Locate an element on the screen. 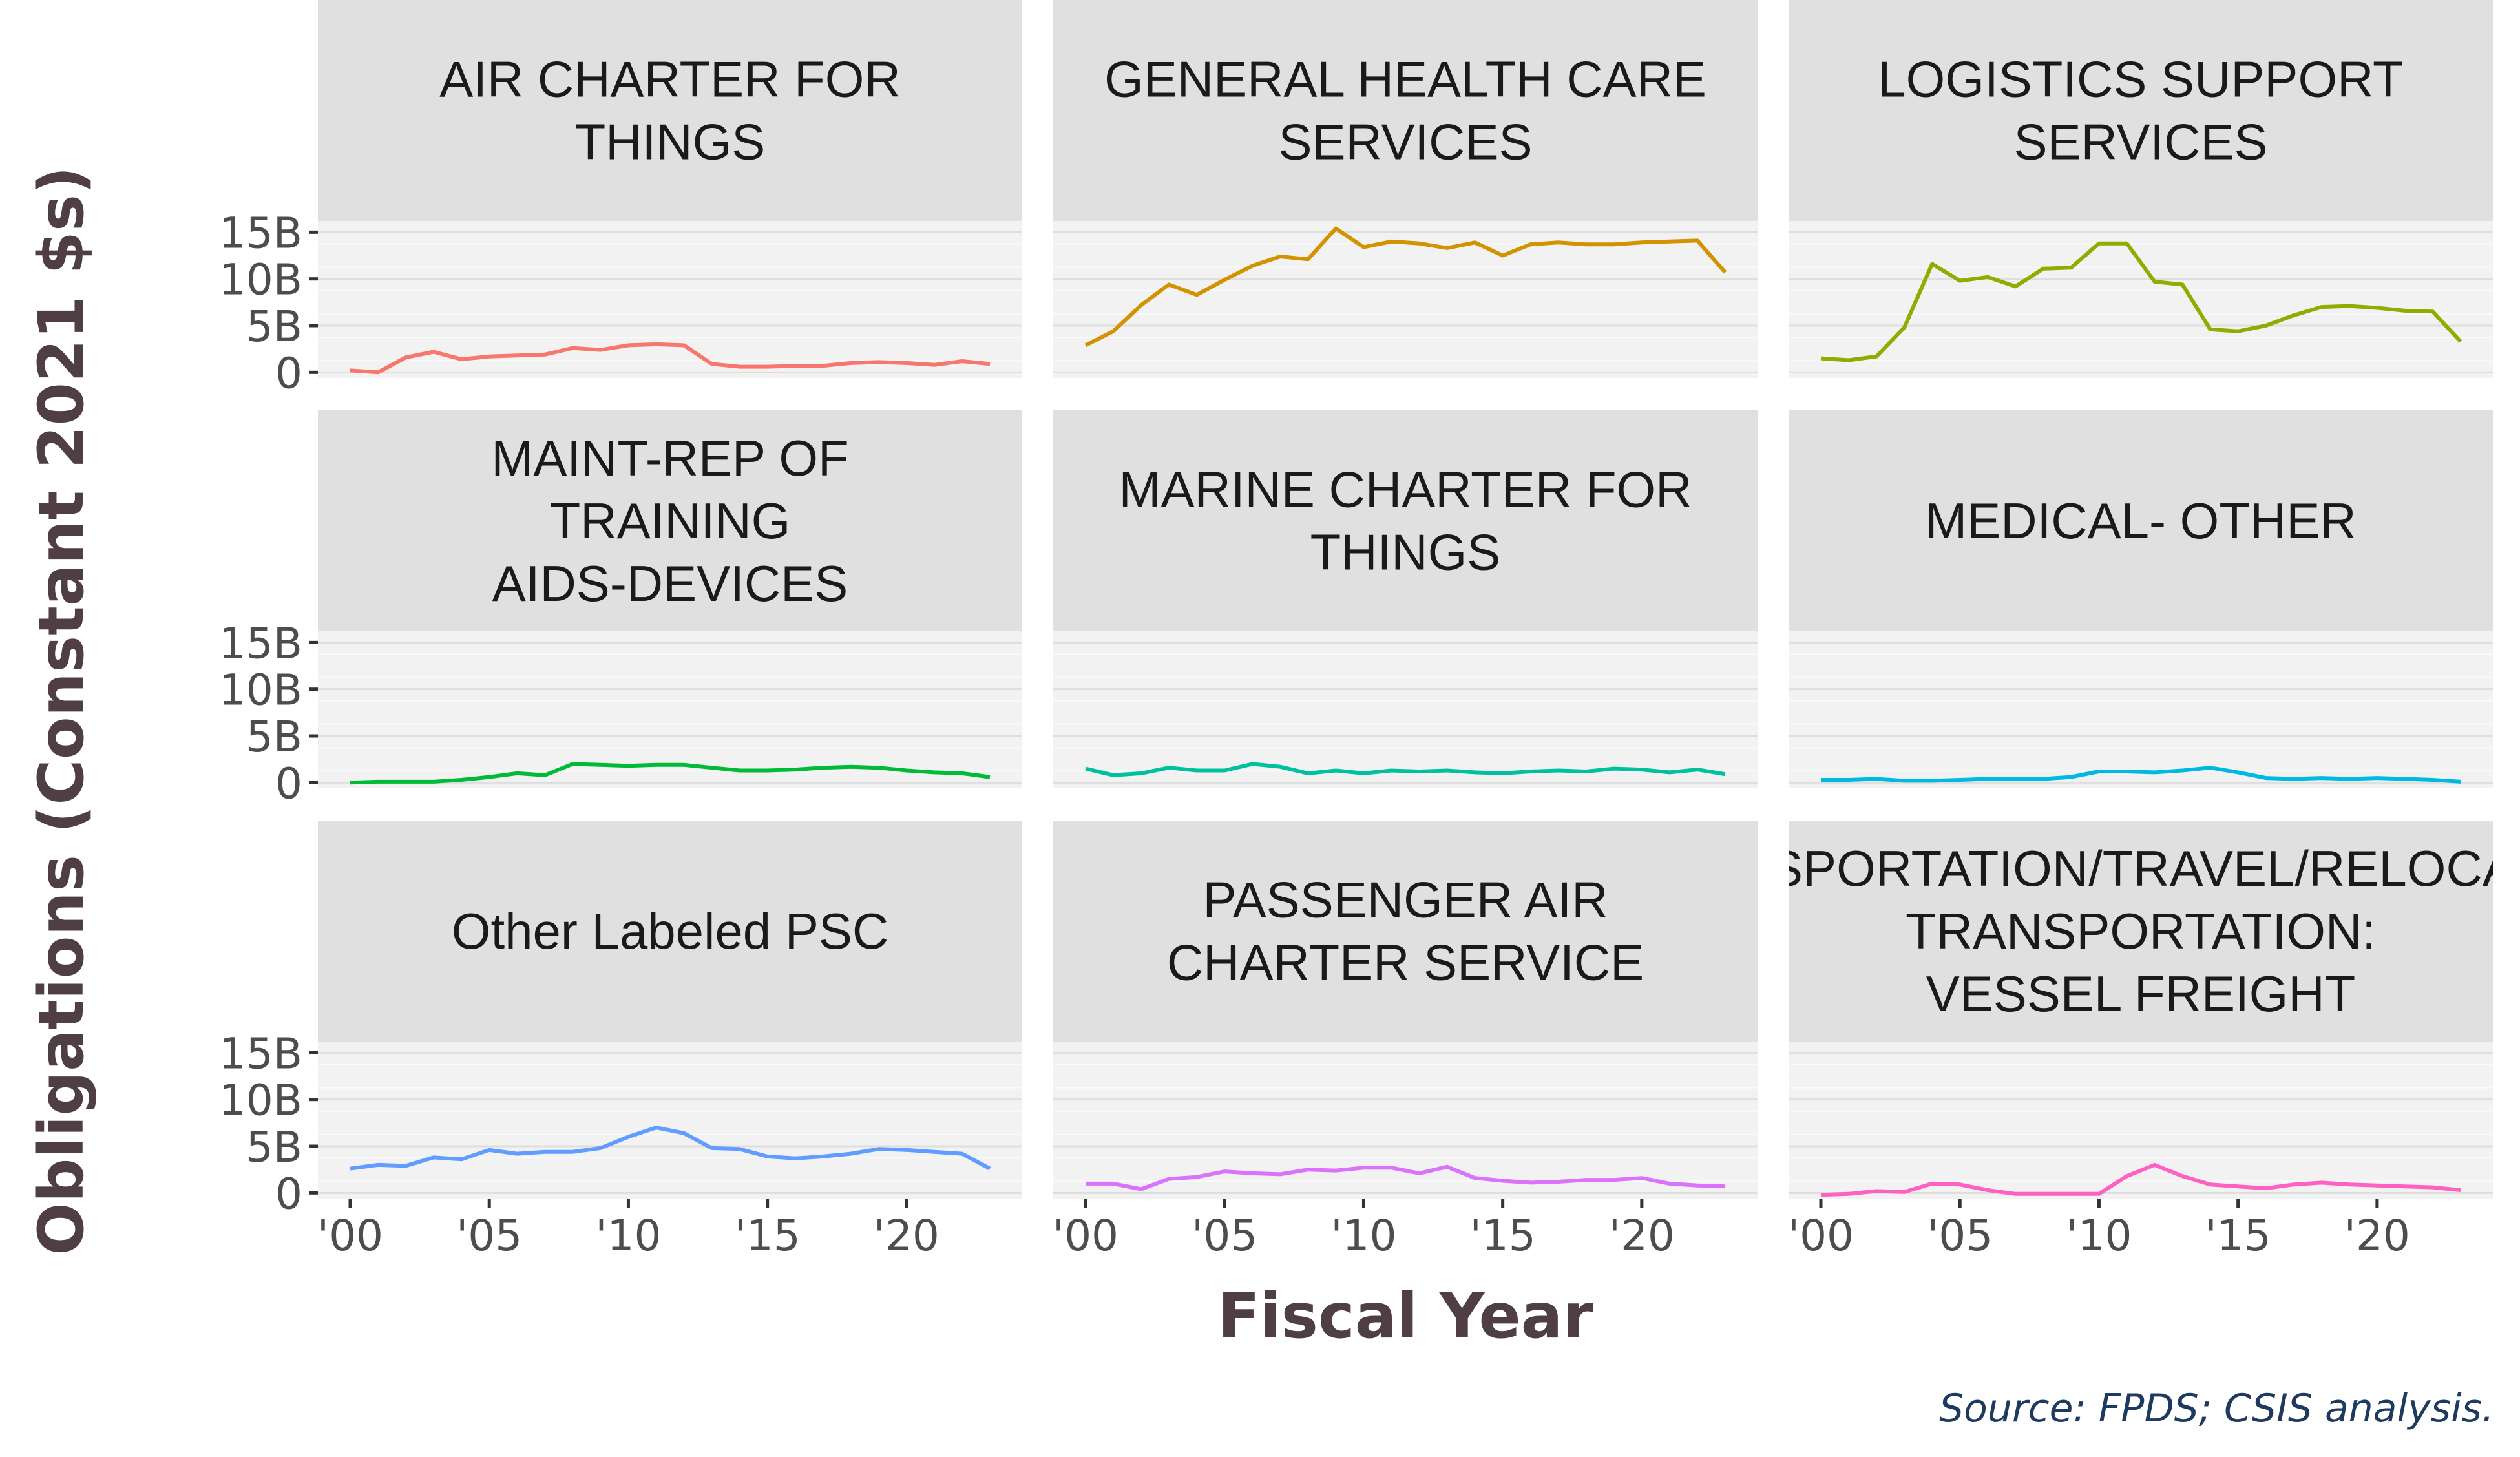 The height and width of the screenshot is (1457, 2520). source-caption: Source: FPDS; CSIS analysis. is located at coordinates (2217, 1408).